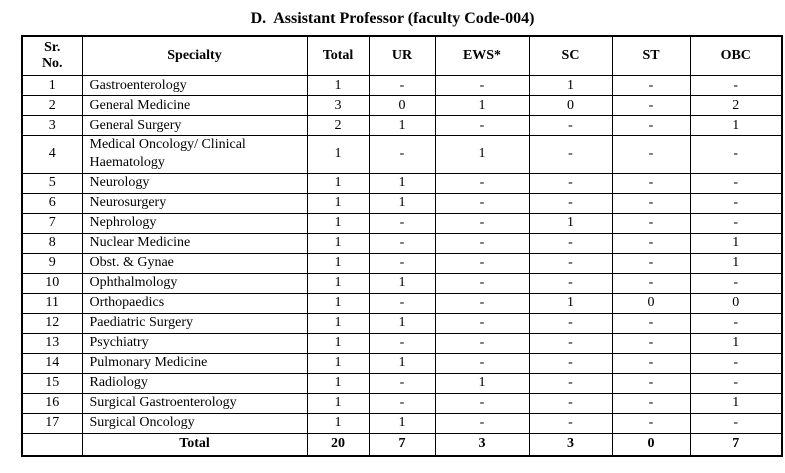  What do you see at coordinates (736, 243) in the screenshot?
I see `obc-cell: 1` at bounding box center [736, 243].